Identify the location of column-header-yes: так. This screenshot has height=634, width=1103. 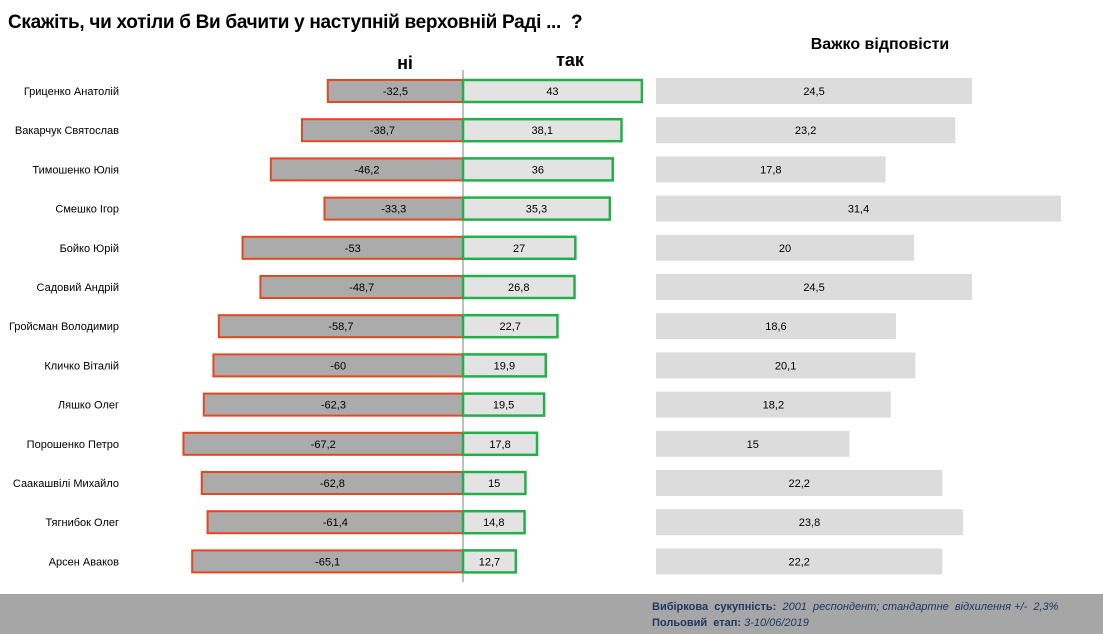
(570, 60).